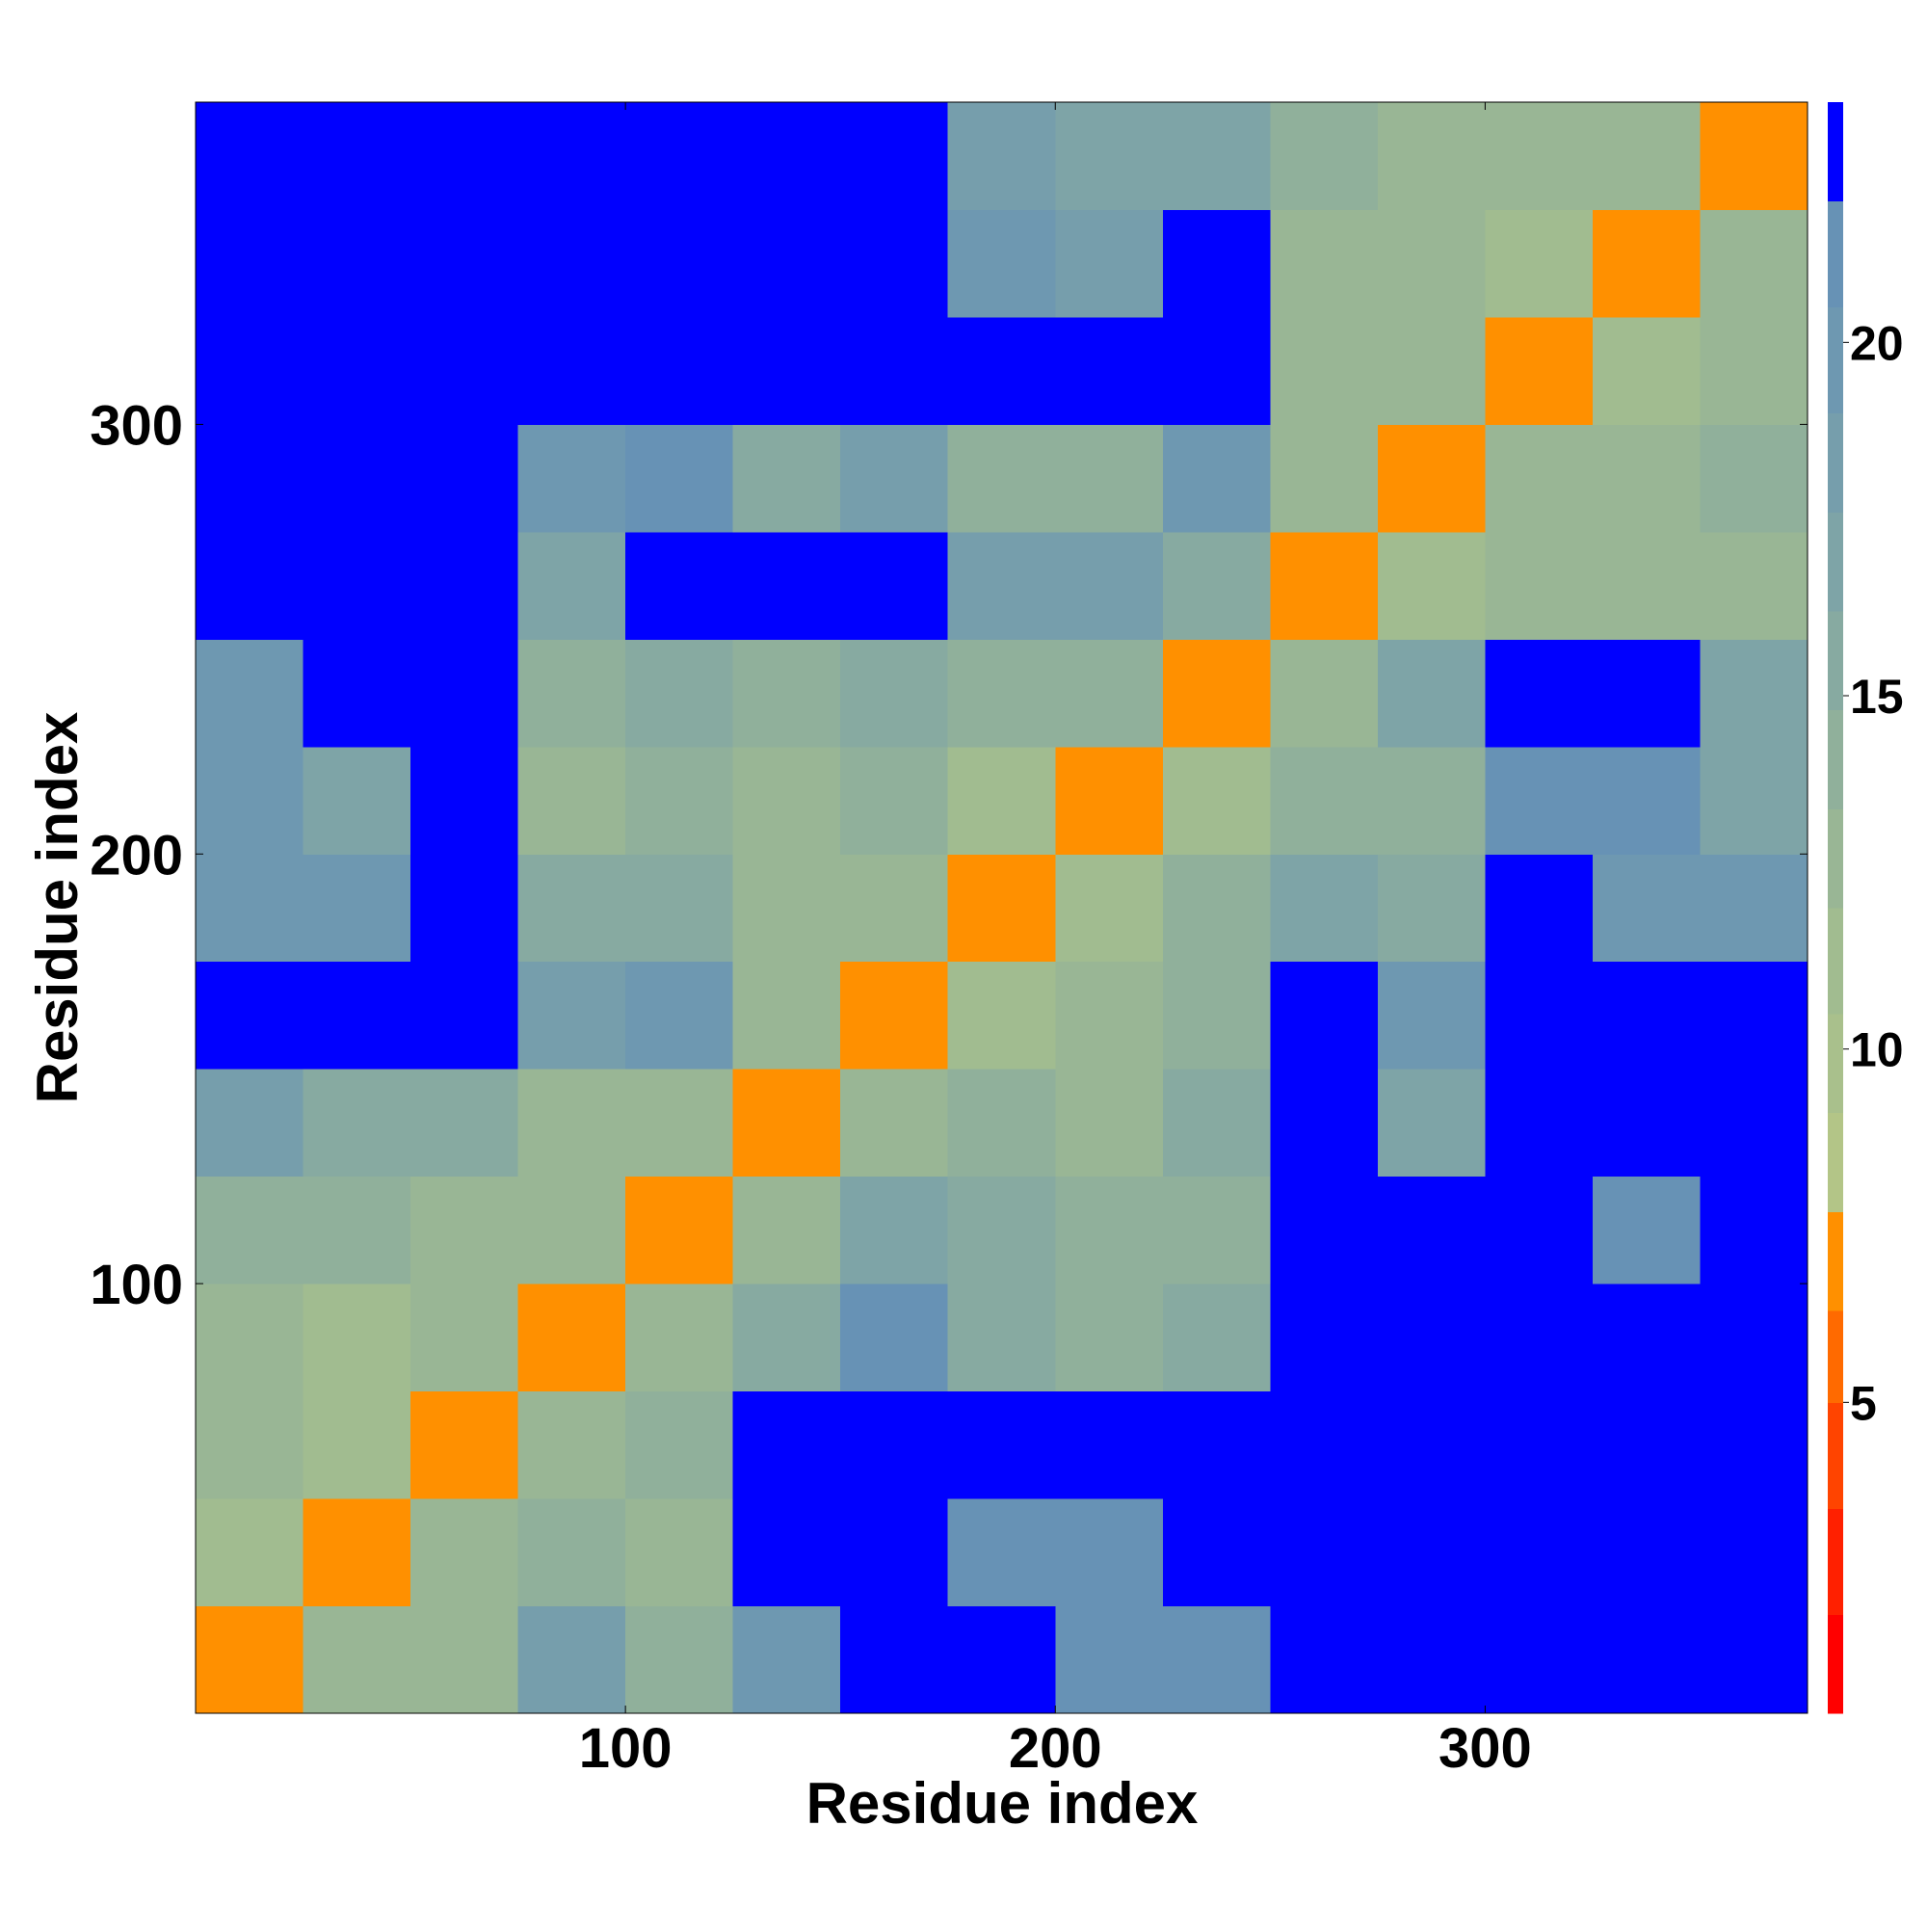  Describe the element at coordinates (626, 1748) in the screenshot. I see `x-tick-label: 100` at that location.